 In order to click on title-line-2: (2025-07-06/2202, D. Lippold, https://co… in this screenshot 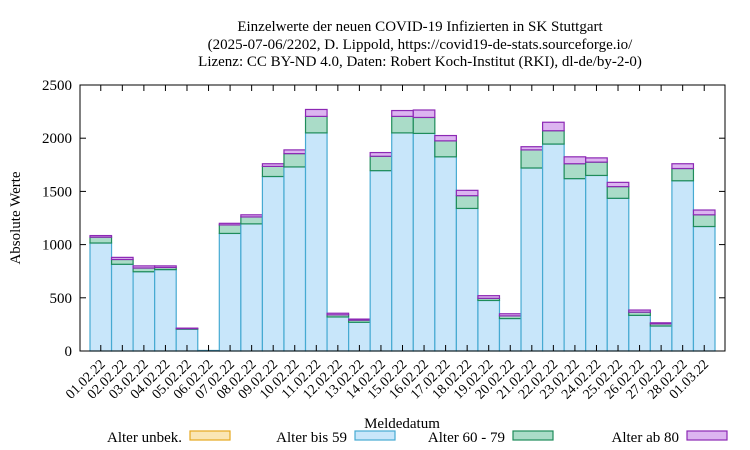, I will do `click(420, 45)`.